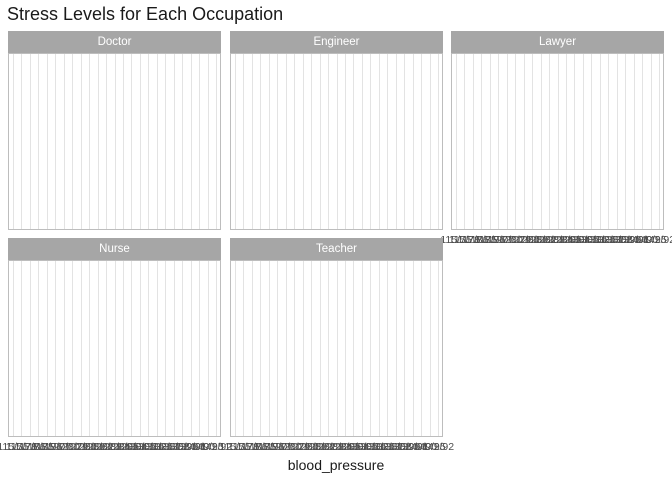 The width and height of the screenshot is (672, 480). I want to click on x-tick-label: 118/76, so click(47, 447).